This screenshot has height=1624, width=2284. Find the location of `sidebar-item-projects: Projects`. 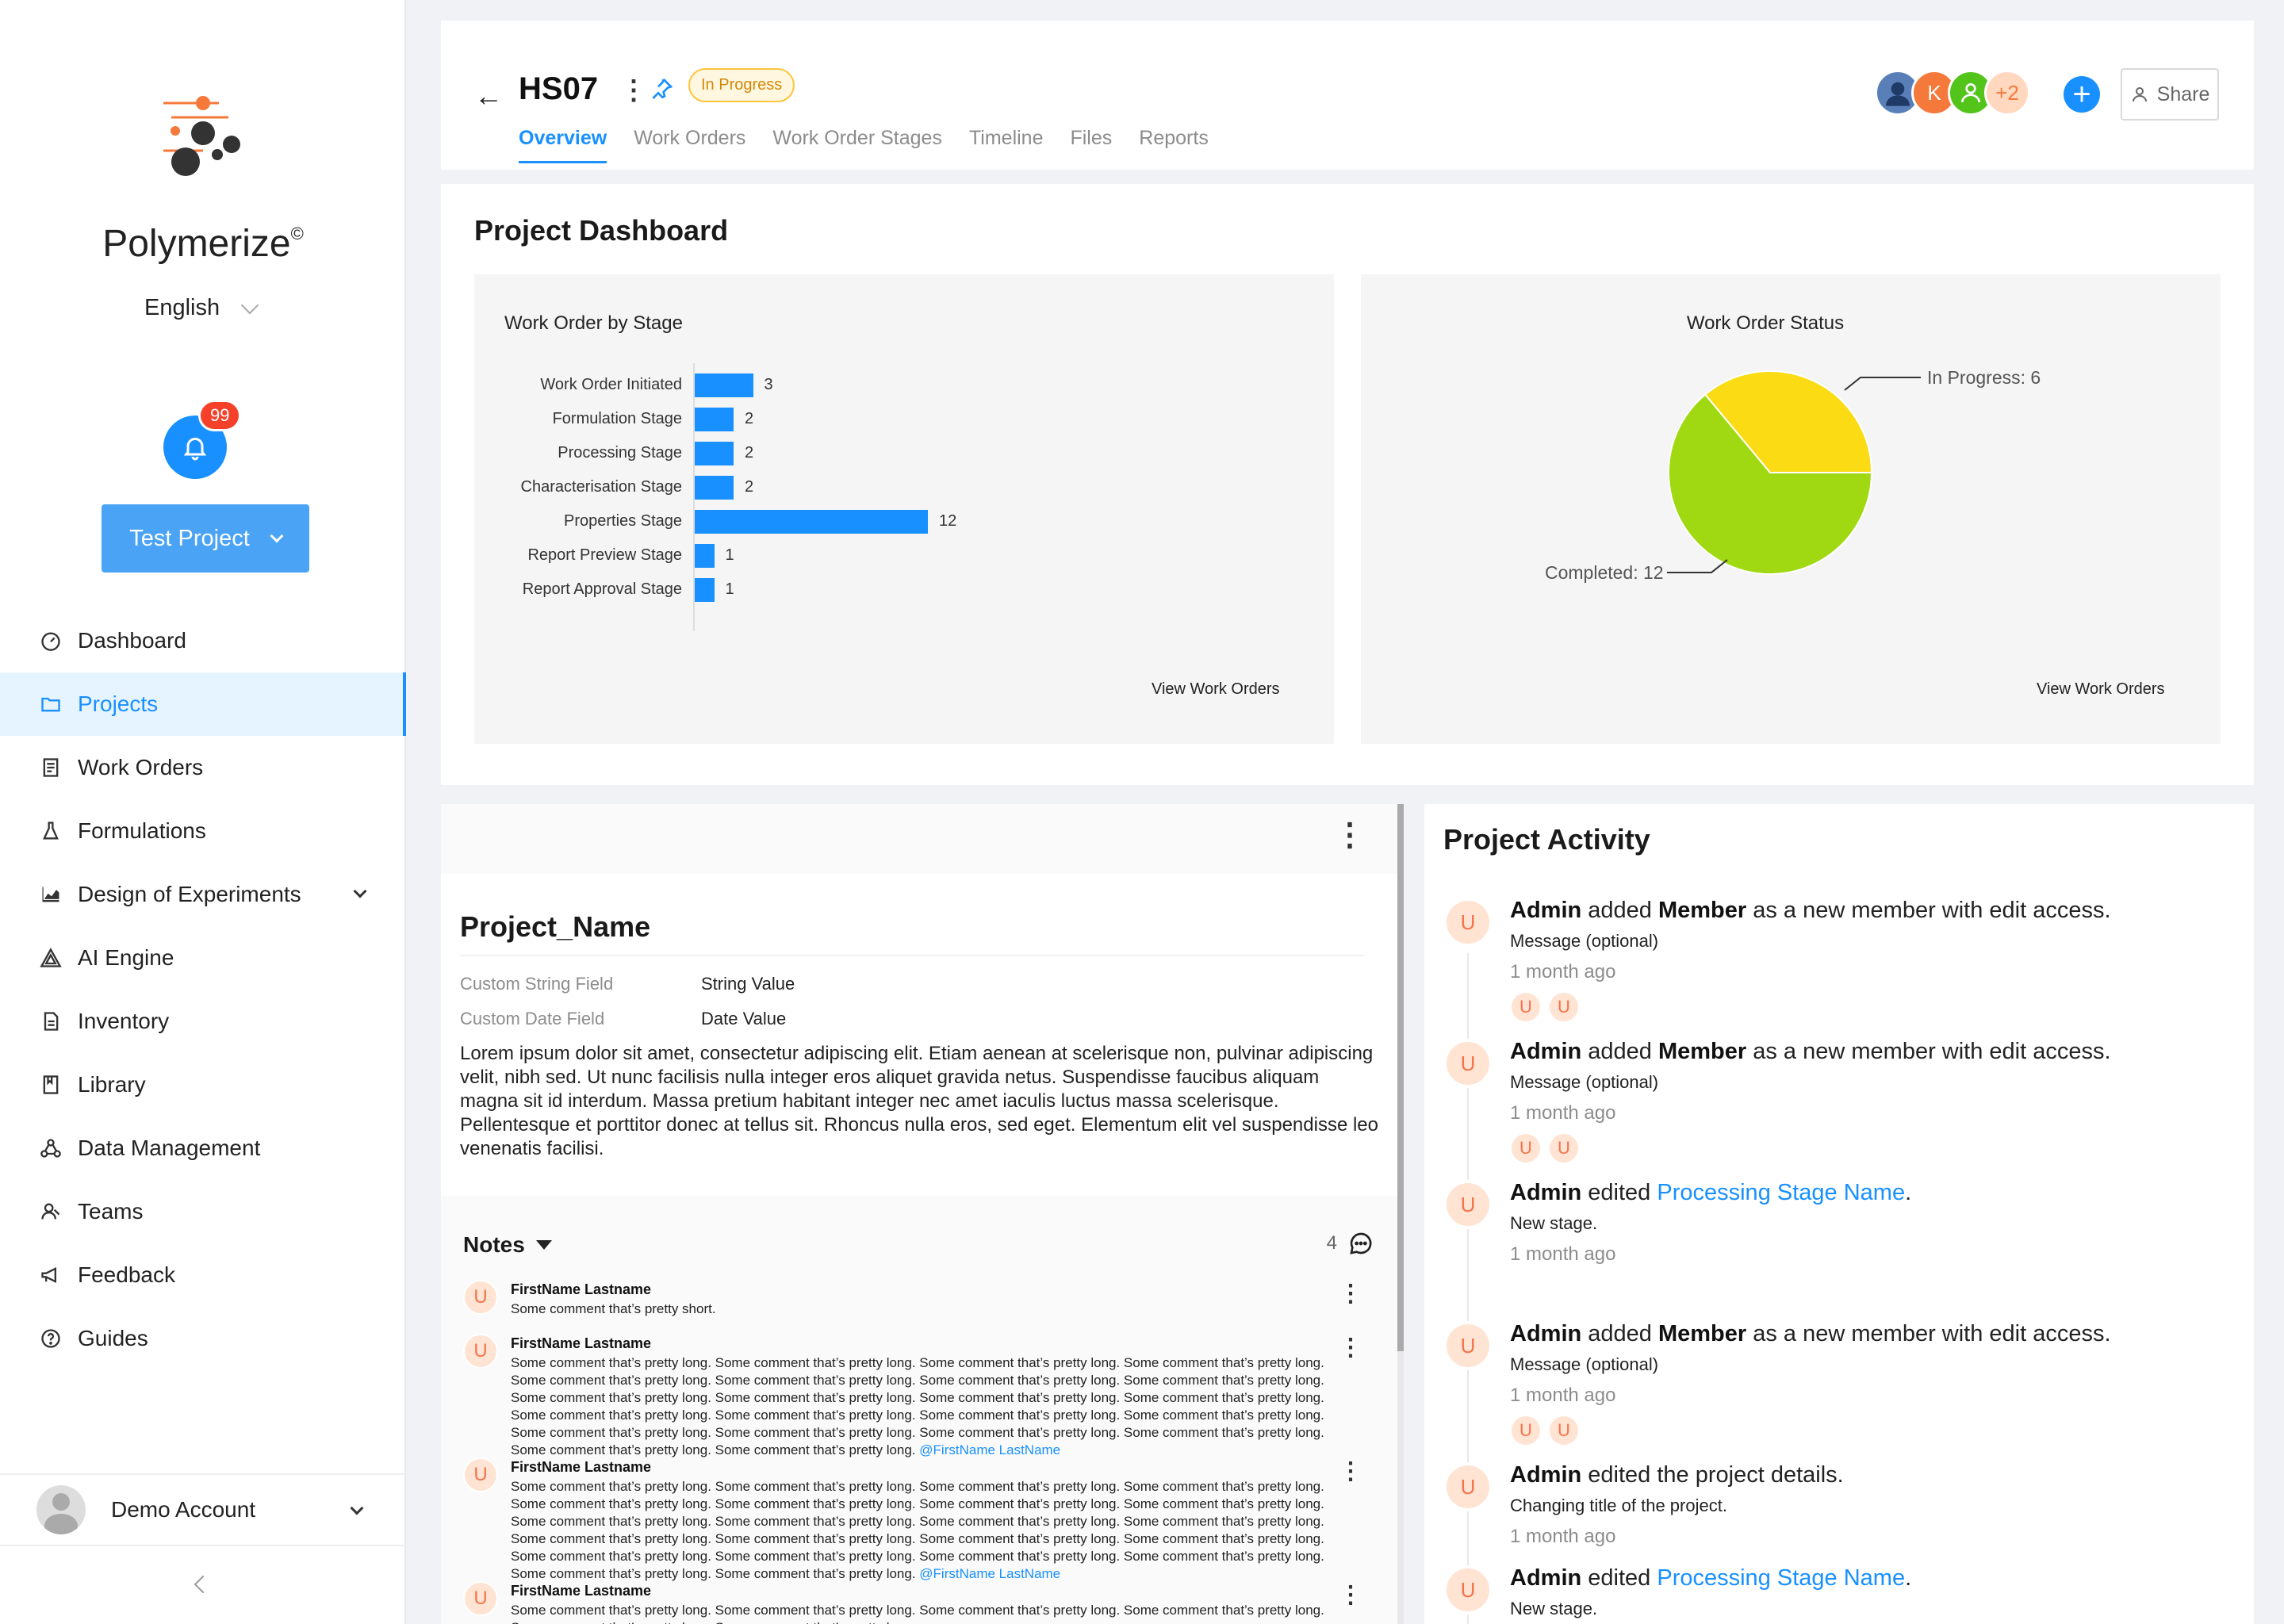

sidebar-item-projects: Projects is located at coordinates (203, 704).